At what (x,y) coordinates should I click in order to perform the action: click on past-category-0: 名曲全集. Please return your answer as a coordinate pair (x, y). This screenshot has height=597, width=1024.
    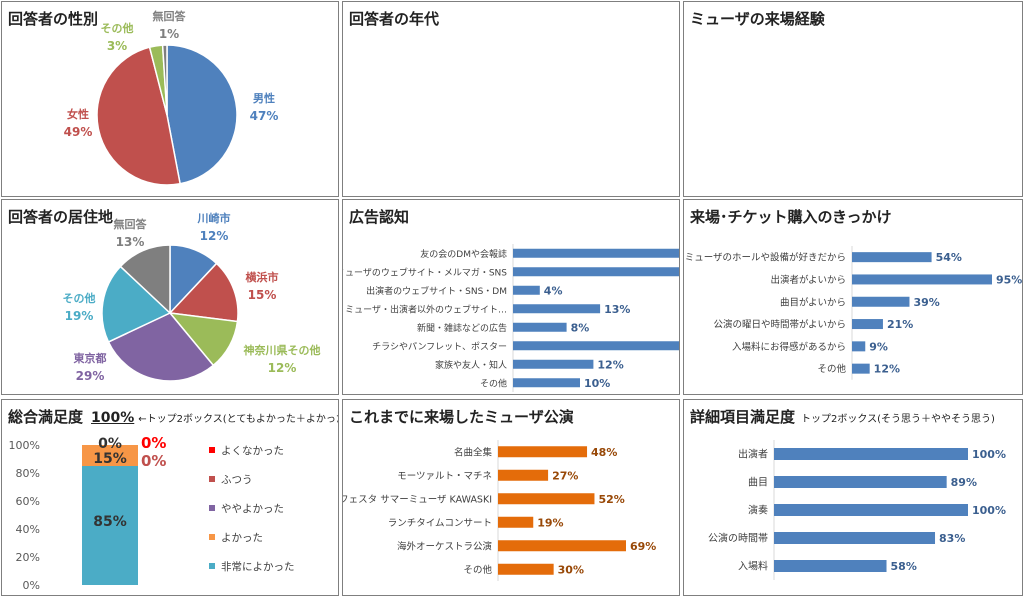
    Looking at the image, I should click on (473, 452).